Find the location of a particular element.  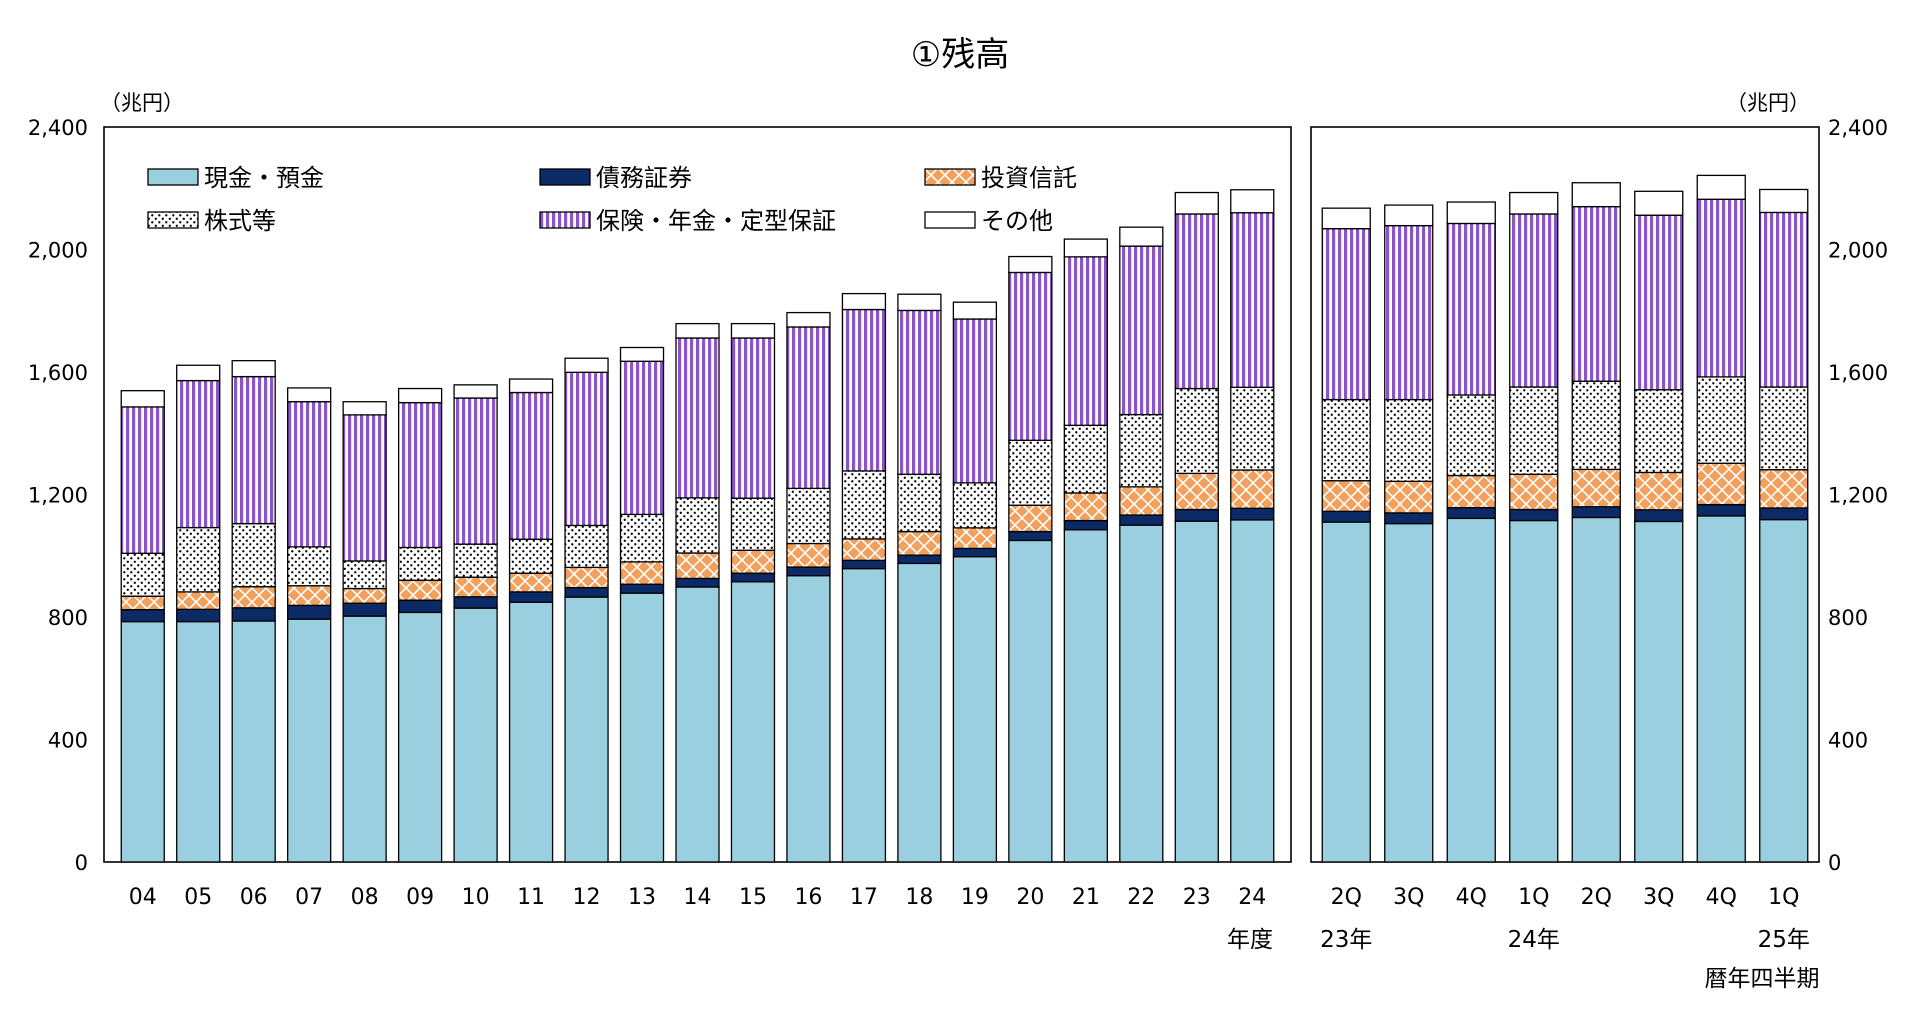

left-y-tick-label: 400 is located at coordinates (68, 741).